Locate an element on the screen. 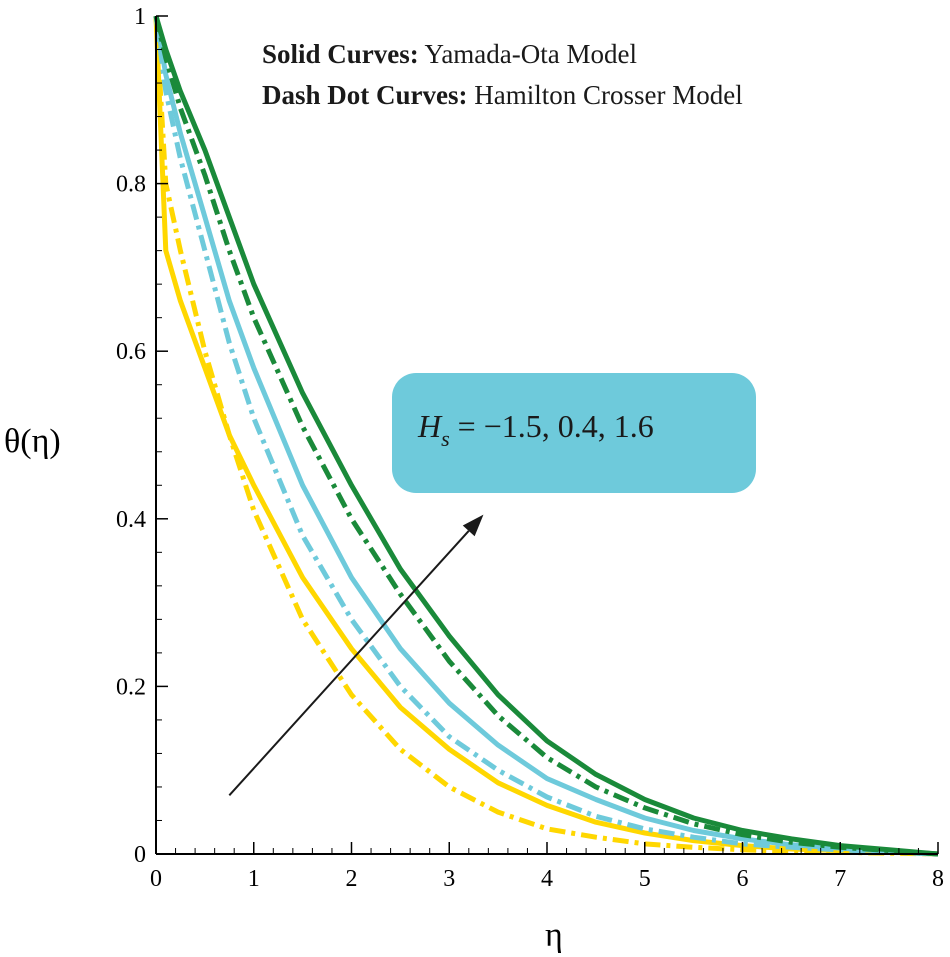 This screenshot has height=957, width=950. parameter-values: = −1.5, 0.4, 1.6 is located at coordinates (552, 426).